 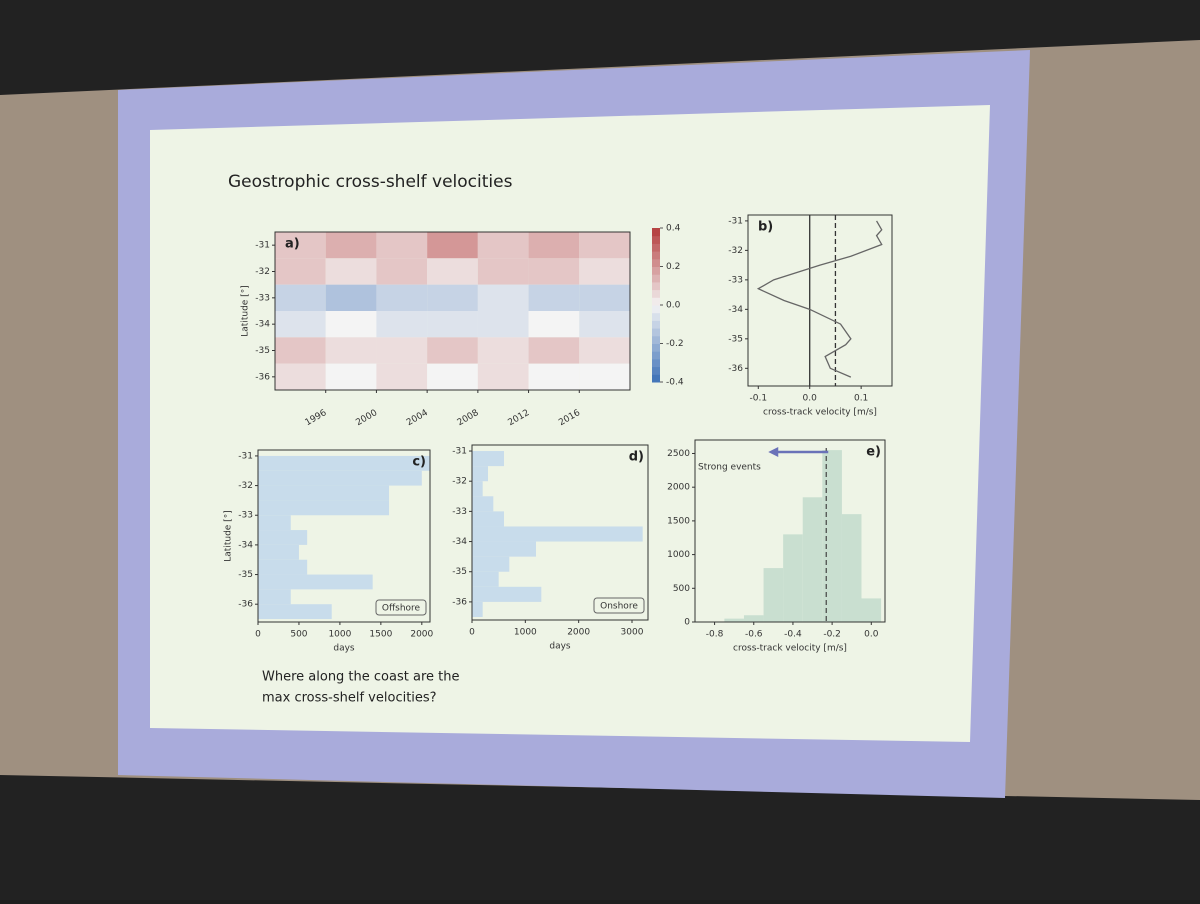 I want to click on x-tick-label: -0.4, so click(x=793, y=635).